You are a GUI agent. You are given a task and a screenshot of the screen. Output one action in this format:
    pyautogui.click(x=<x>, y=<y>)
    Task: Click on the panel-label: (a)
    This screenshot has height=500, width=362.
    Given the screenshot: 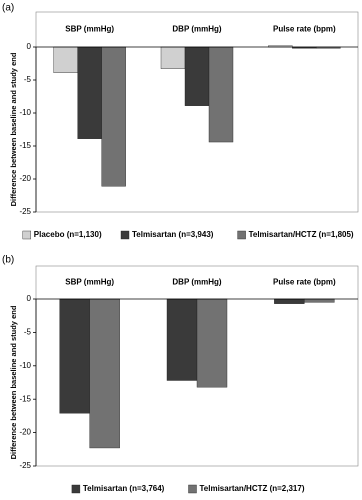 What is the action you would take?
    pyautogui.click(x=8, y=8)
    